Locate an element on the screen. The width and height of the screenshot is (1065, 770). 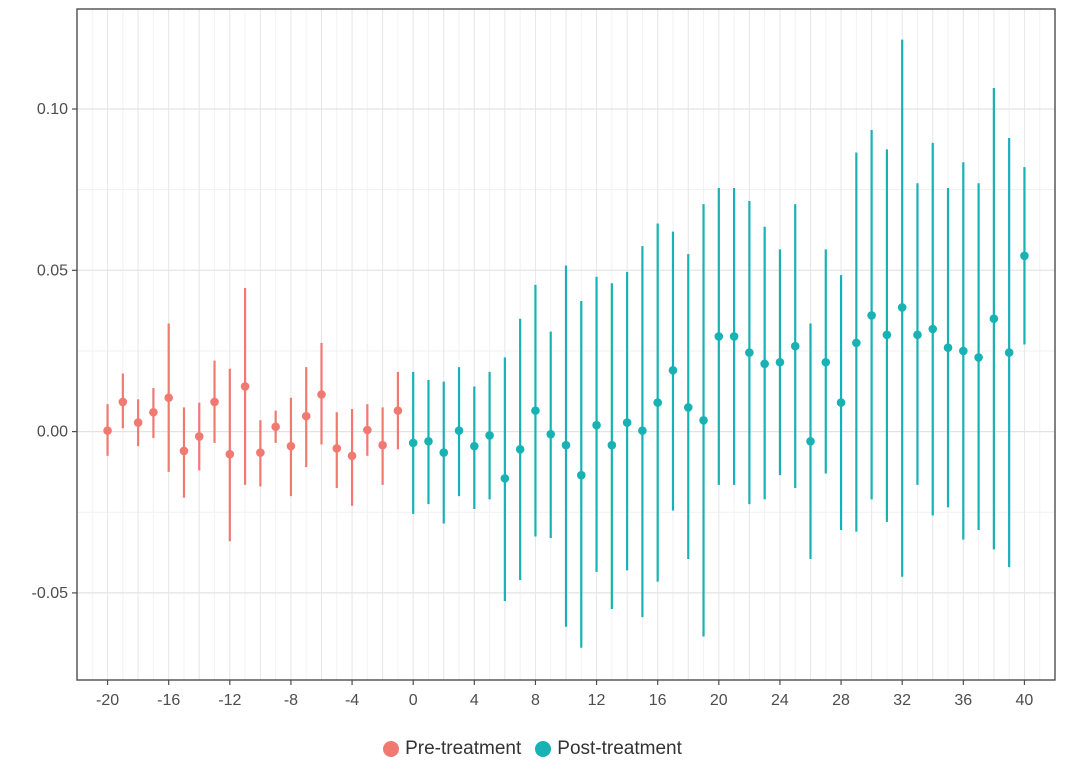
x-tick-label: 24 is located at coordinates (780, 700).